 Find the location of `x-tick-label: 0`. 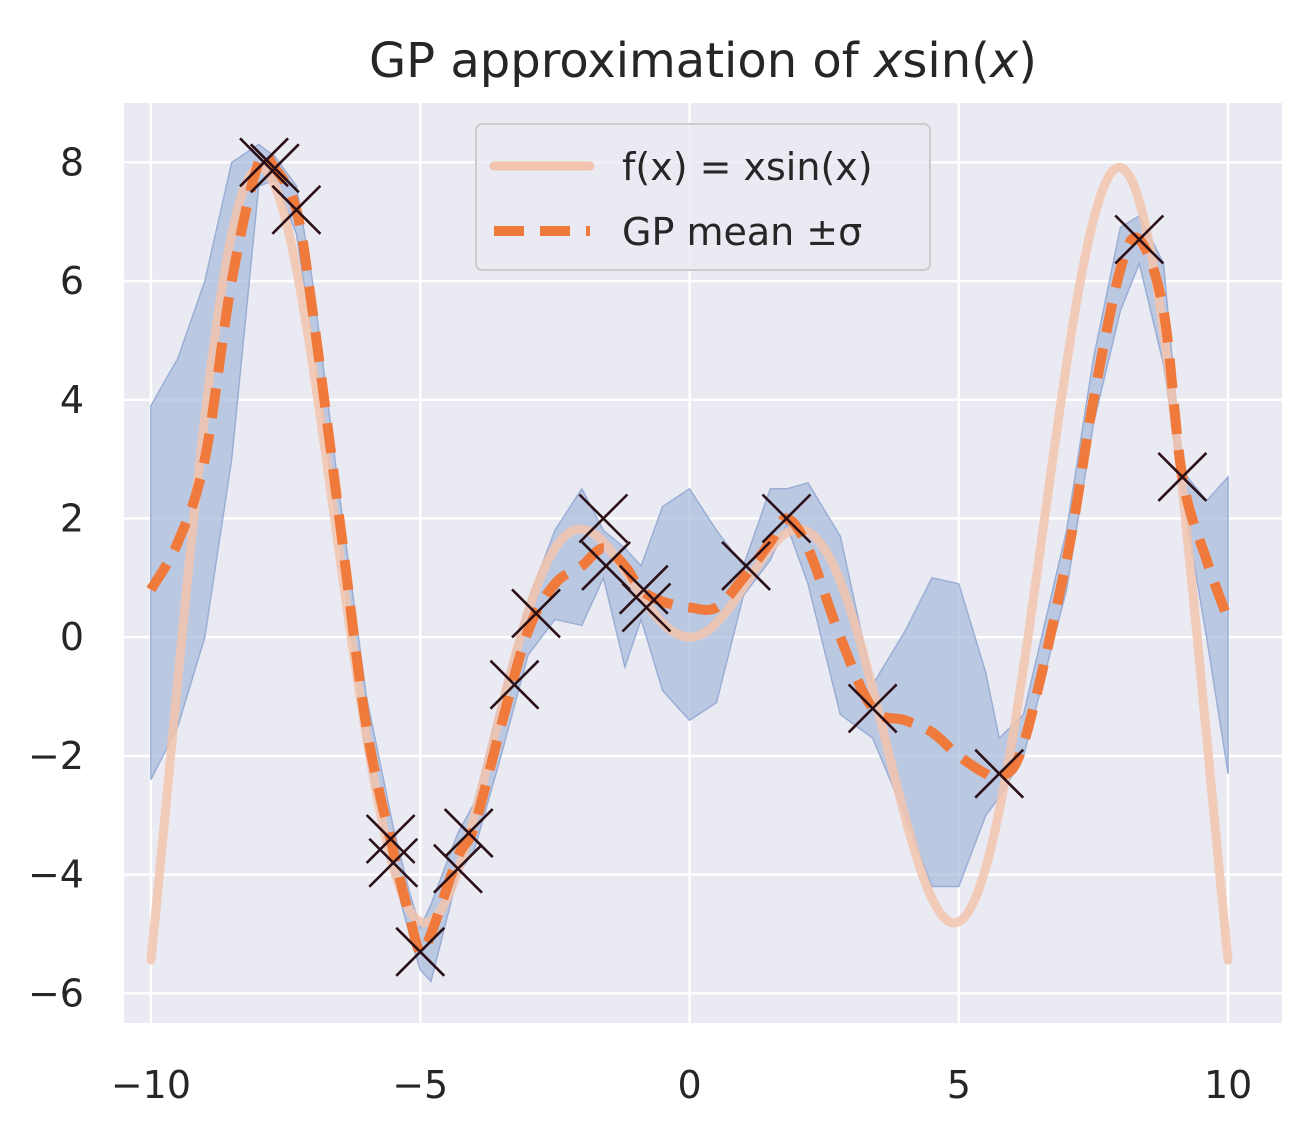

x-tick-label: 0 is located at coordinates (689, 1085).